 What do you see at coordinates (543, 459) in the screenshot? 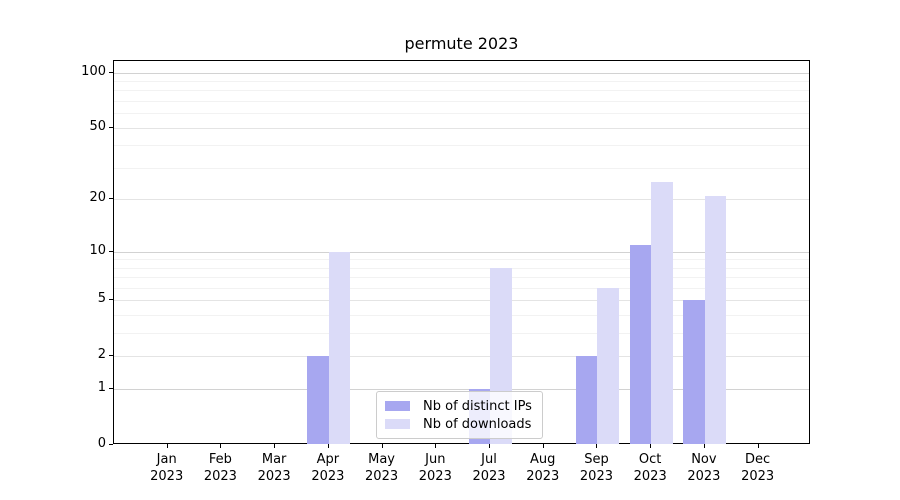
I see `month-name: Aug` at bounding box center [543, 459].